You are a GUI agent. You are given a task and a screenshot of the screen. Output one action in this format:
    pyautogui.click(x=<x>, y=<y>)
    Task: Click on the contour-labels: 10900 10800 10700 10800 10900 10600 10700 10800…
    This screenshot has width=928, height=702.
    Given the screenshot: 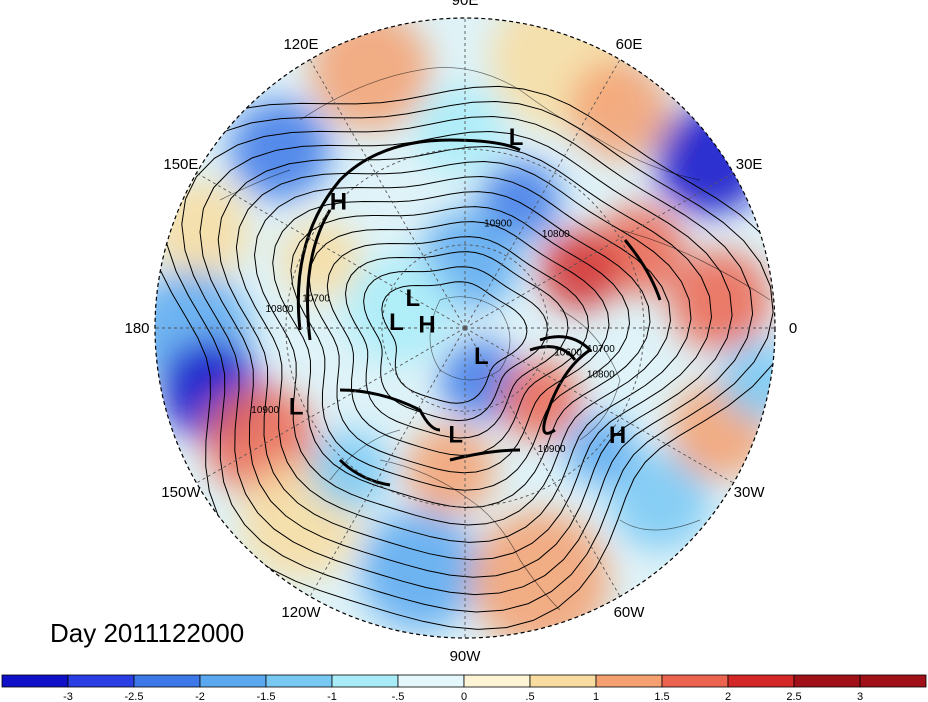 What is the action you would take?
    pyautogui.click(x=433, y=337)
    